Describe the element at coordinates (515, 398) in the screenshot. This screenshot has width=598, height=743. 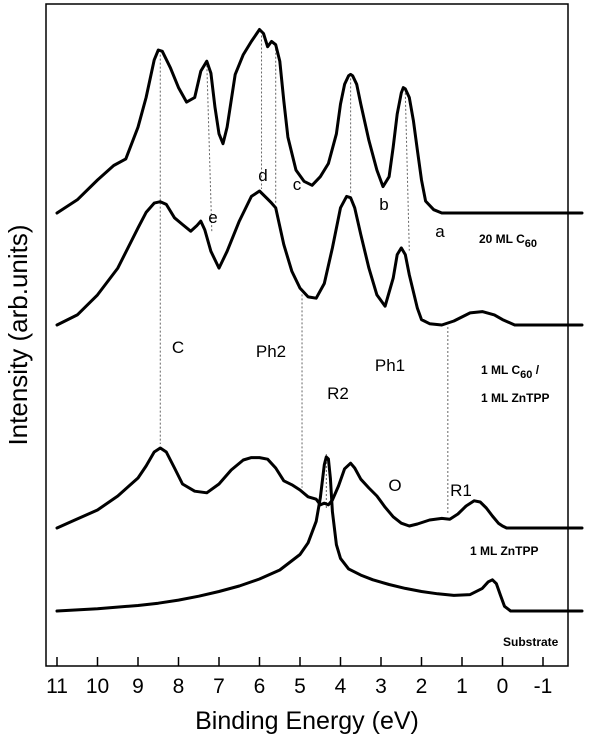
I see `series-label-c60-on-zntpp-line2: 1 ML ZnTPP` at that location.